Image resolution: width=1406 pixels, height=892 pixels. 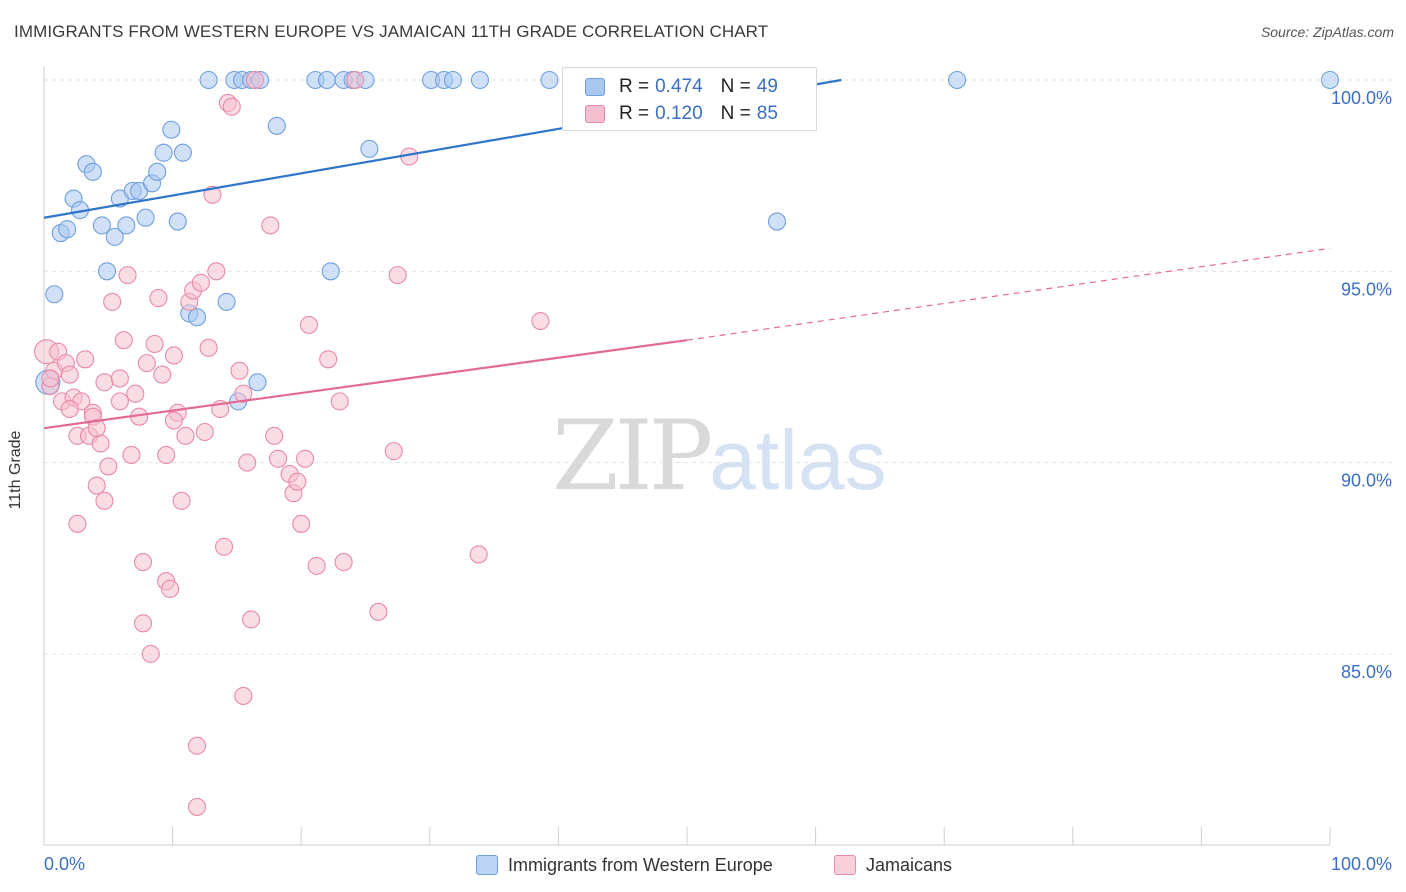 I want to click on legend-r-value: 0.474, so click(x=679, y=86).